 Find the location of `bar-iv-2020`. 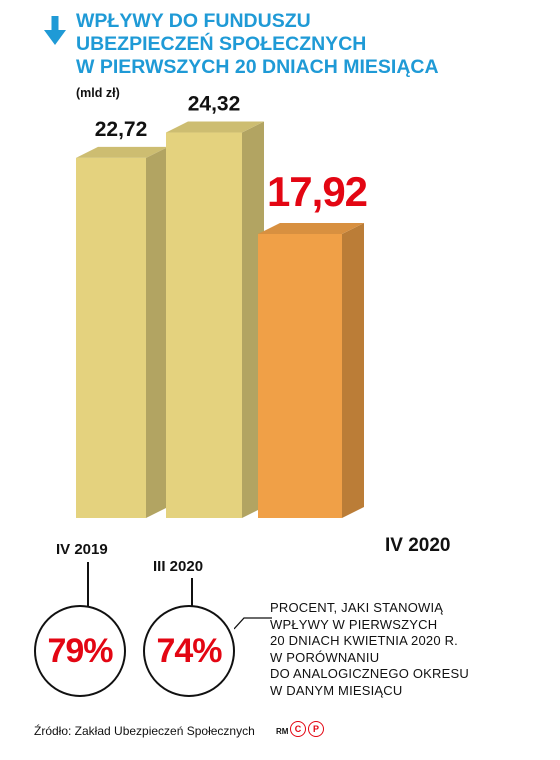

bar-iv-2020 is located at coordinates (300, 375).